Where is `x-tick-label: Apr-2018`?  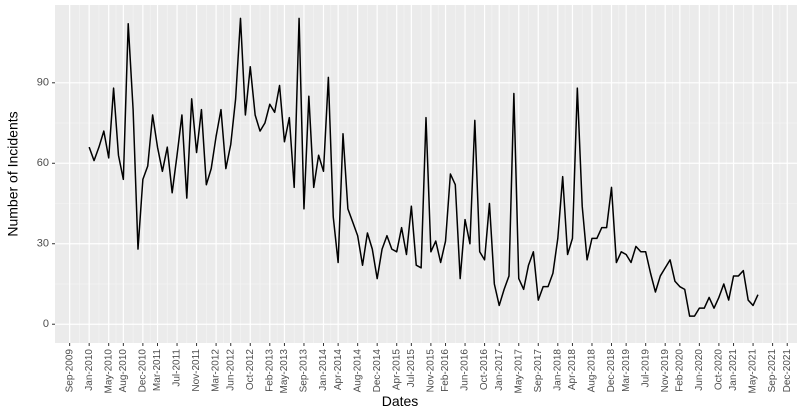
x-tick-label: Apr-2018 is located at coordinates (572, 370).